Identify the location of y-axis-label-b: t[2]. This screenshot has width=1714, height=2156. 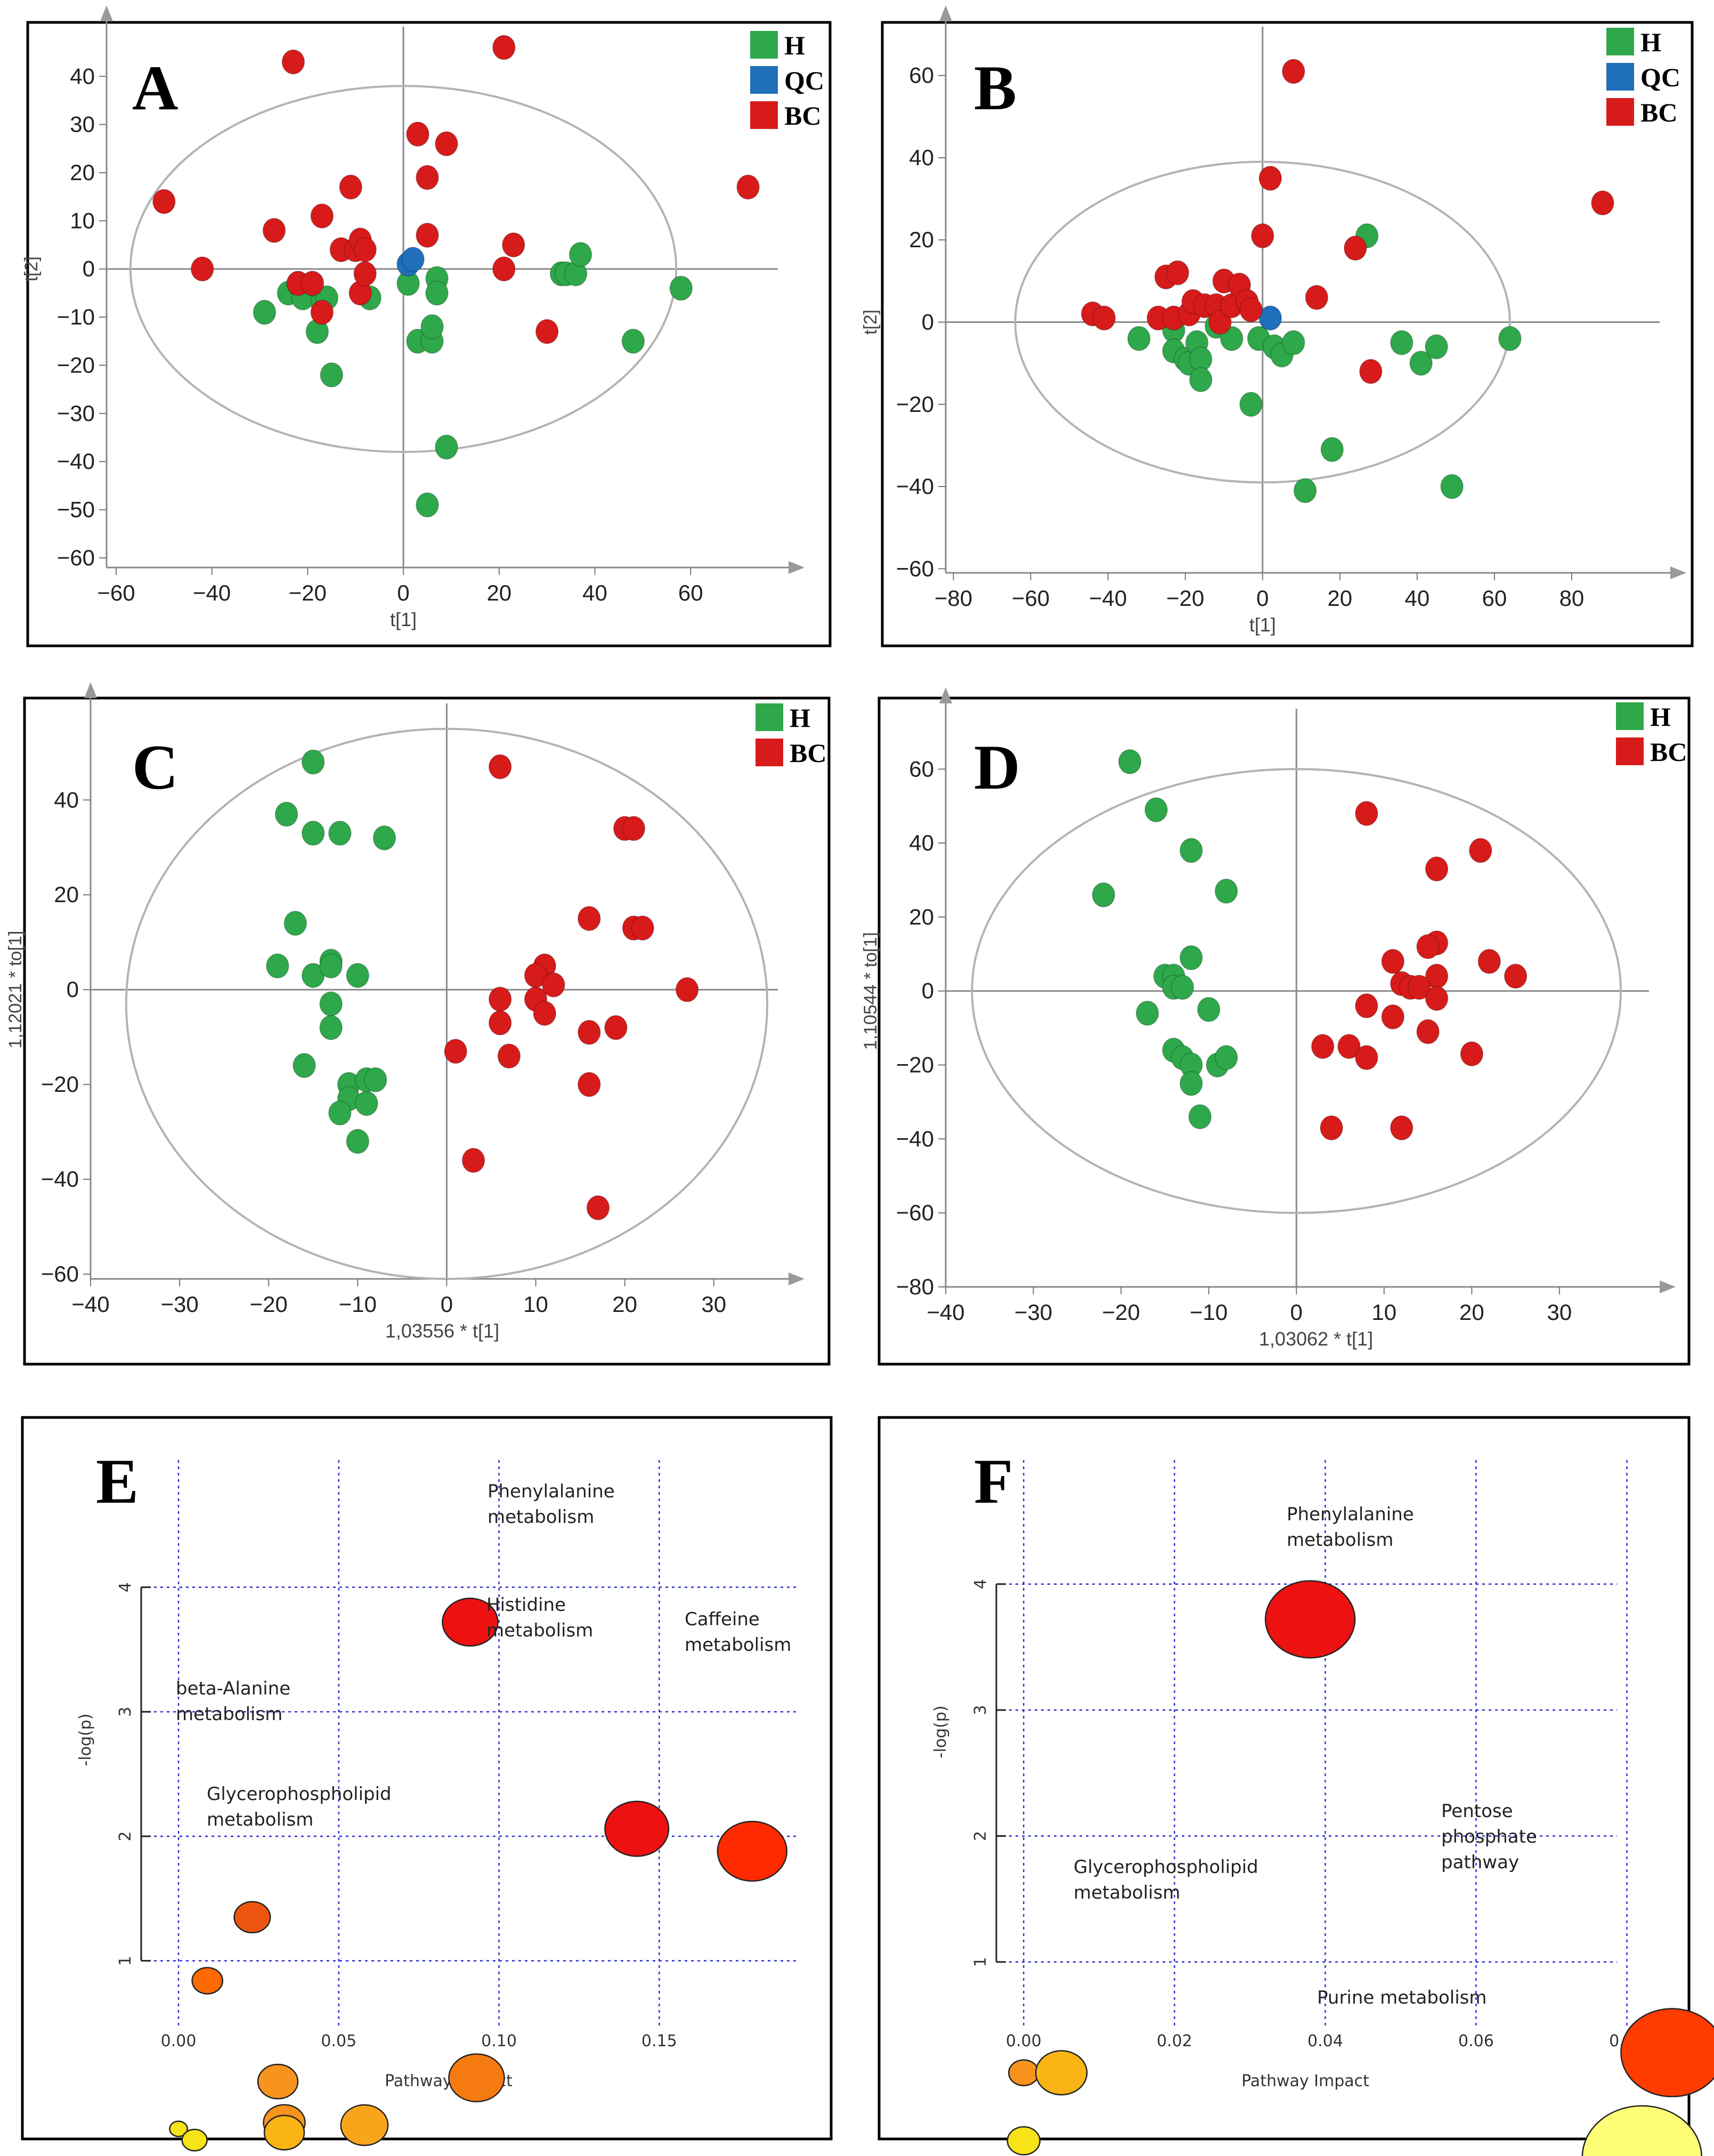
(870, 322).